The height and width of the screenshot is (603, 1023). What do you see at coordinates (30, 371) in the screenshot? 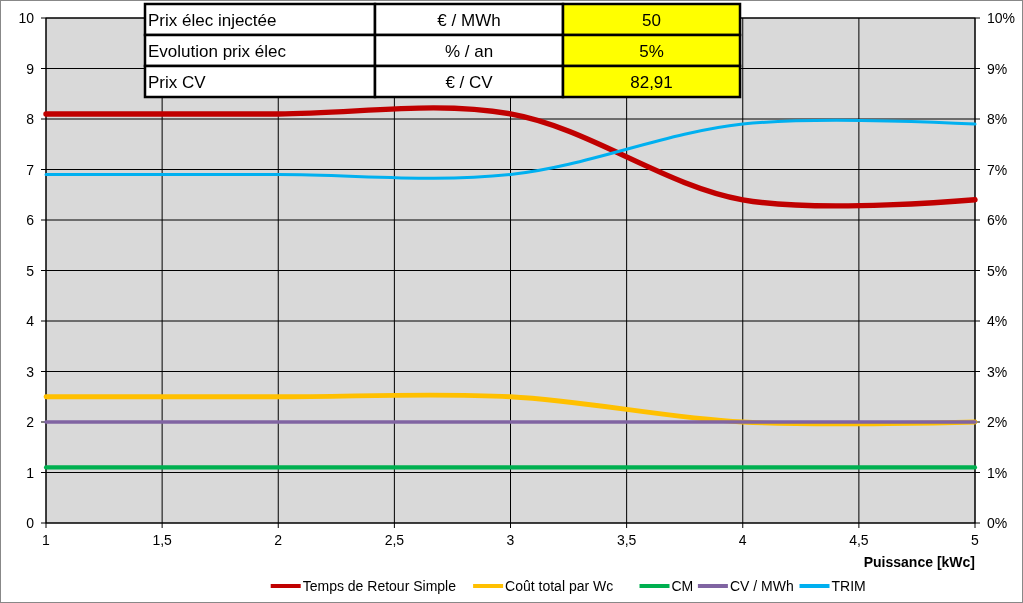
I see `y-tick-label: 3` at bounding box center [30, 371].